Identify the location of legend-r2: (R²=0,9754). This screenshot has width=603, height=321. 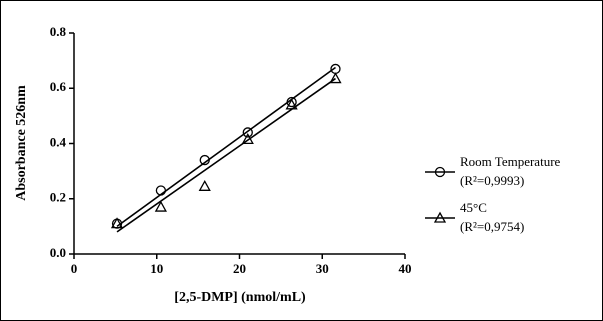
(492, 226).